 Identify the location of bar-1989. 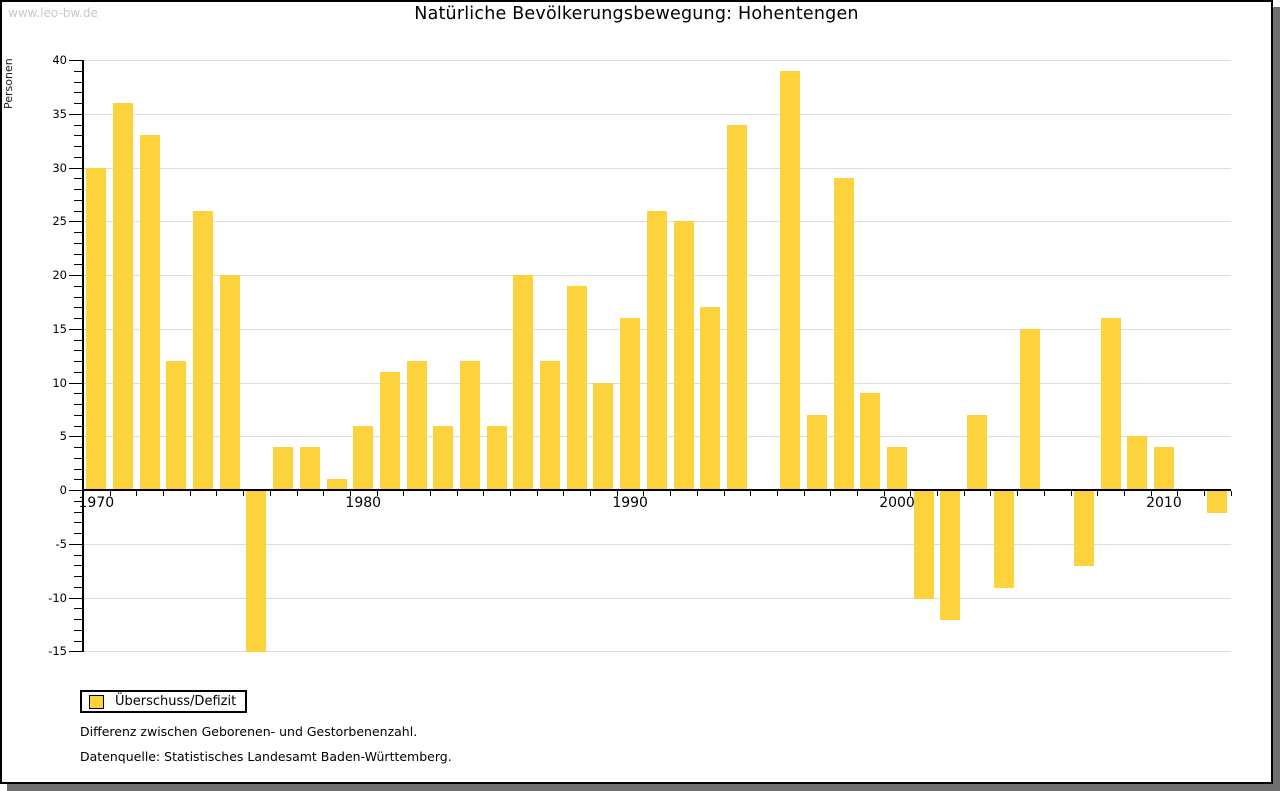
(603, 436).